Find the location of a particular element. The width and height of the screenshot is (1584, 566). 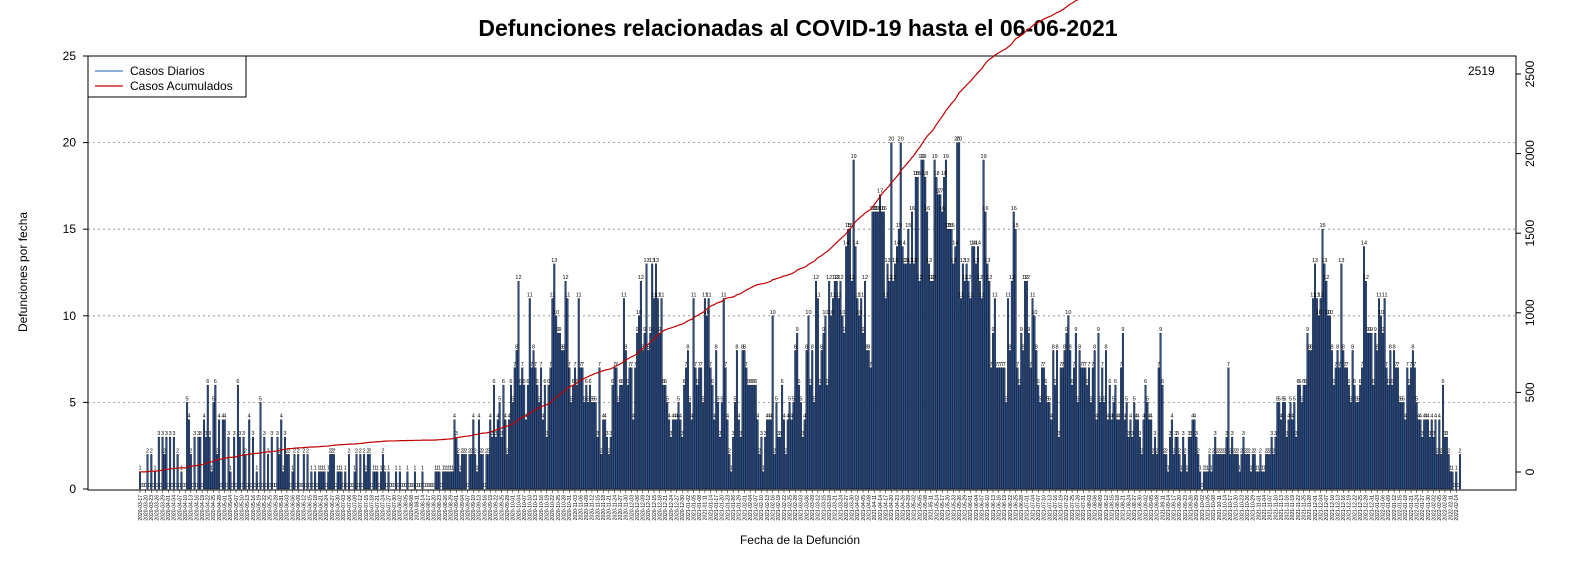

bar-value-label: 10 is located at coordinates (825, 313).